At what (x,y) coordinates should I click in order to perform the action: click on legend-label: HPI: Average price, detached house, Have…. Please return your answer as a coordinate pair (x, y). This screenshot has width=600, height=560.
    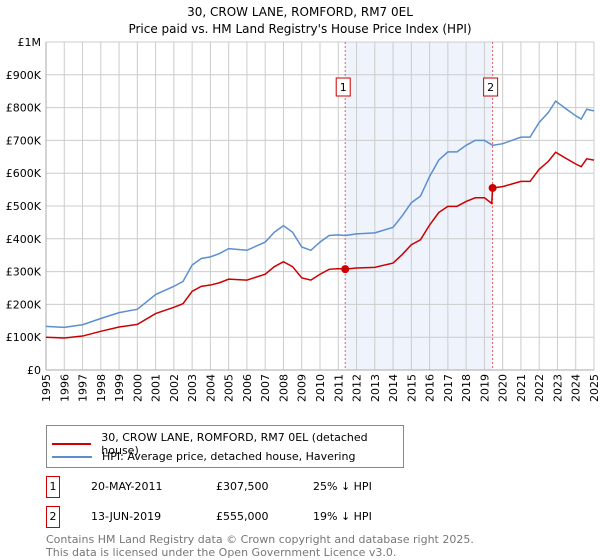
    Looking at the image, I should click on (229, 456).